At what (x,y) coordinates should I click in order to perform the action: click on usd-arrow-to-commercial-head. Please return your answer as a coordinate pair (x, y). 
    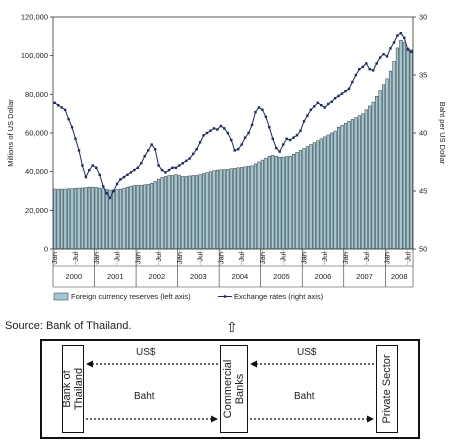
    Looking at the image, I should click on (253, 364).